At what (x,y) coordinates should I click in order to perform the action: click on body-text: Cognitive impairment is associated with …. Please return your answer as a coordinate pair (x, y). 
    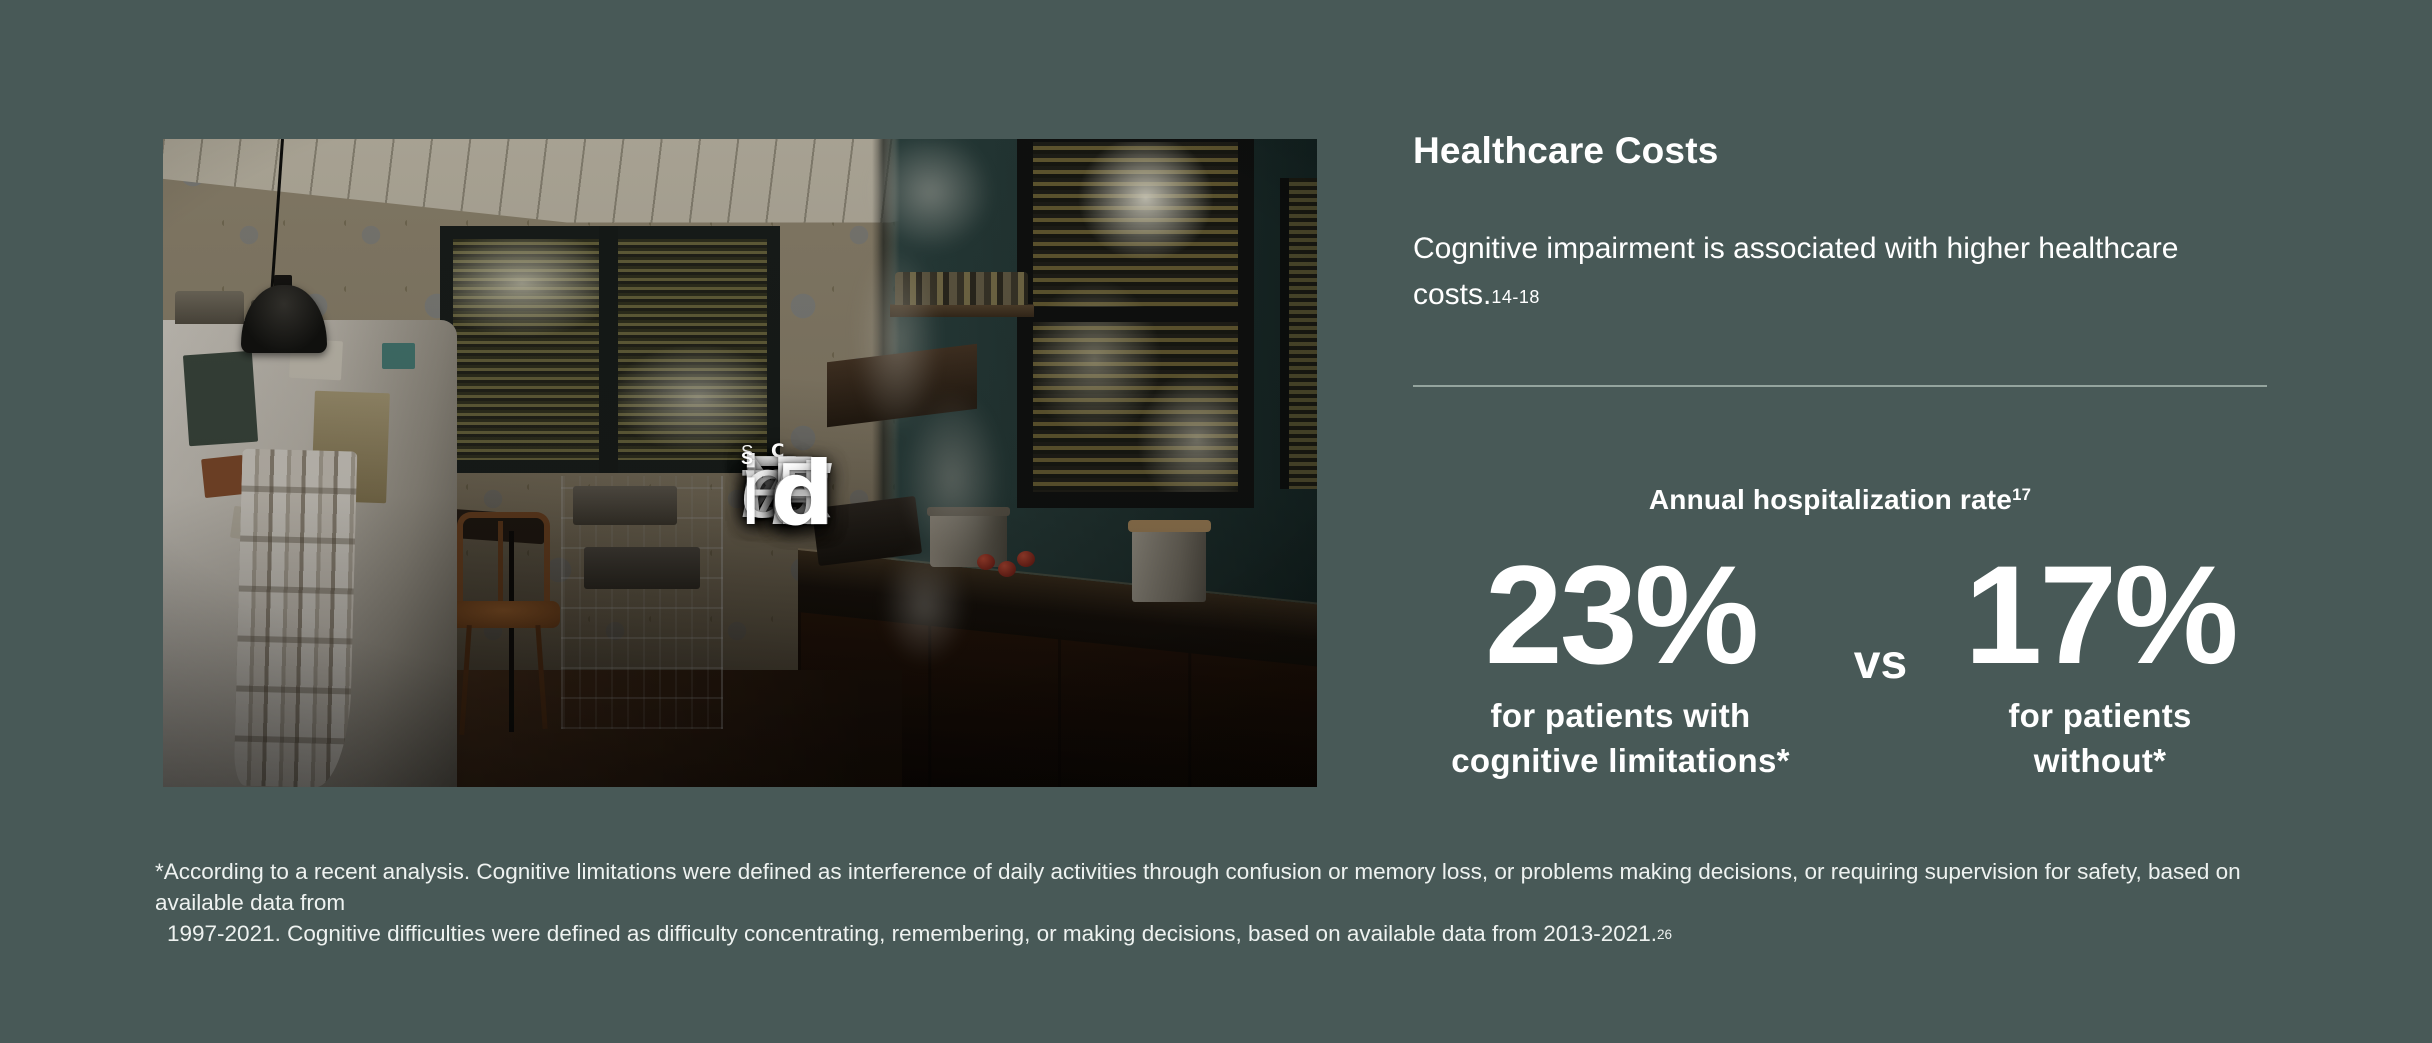
    Looking at the image, I should click on (1796, 271).